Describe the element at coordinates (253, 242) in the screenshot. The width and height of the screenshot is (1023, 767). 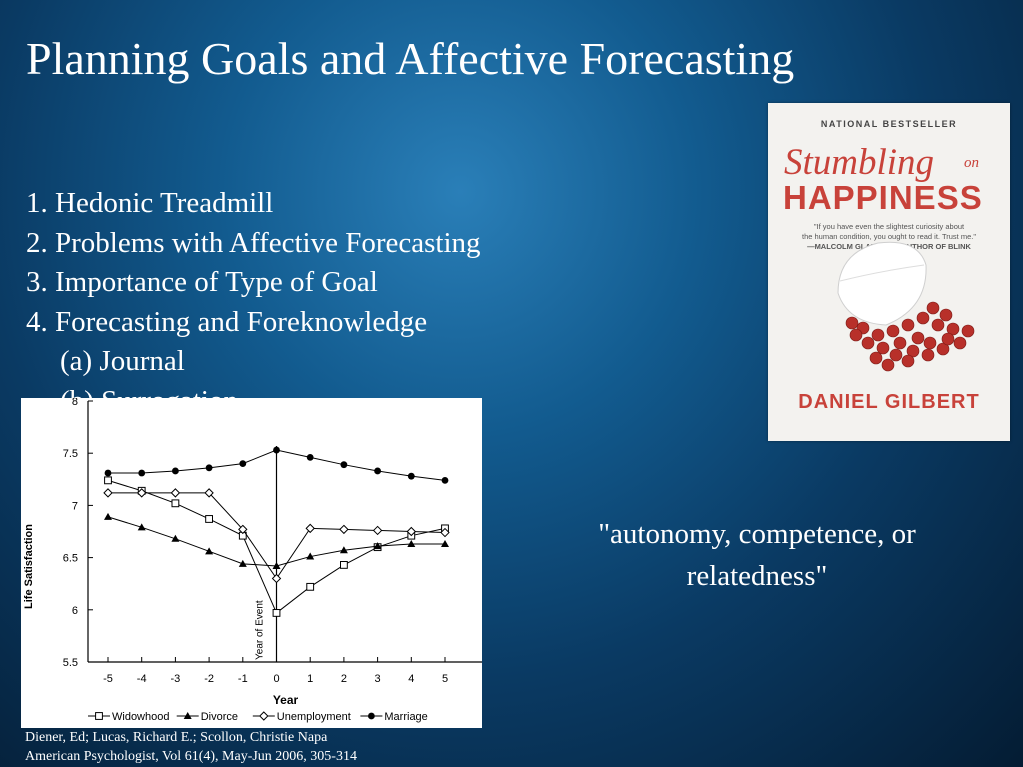
I see `agenda-item: 2. Problems with Affective Forecasting` at that location.